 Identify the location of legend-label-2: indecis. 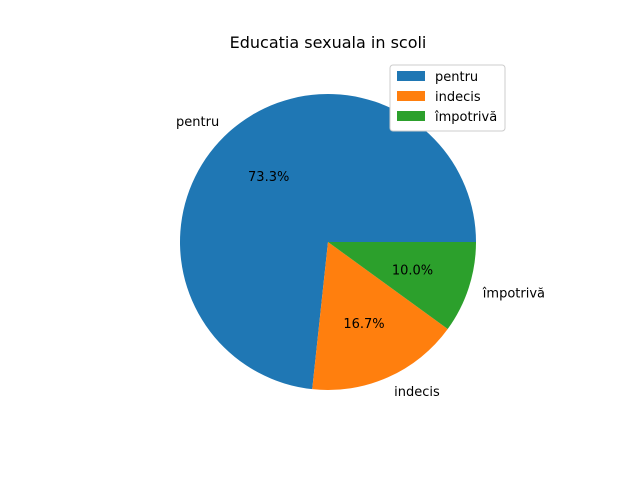
(458, 97).